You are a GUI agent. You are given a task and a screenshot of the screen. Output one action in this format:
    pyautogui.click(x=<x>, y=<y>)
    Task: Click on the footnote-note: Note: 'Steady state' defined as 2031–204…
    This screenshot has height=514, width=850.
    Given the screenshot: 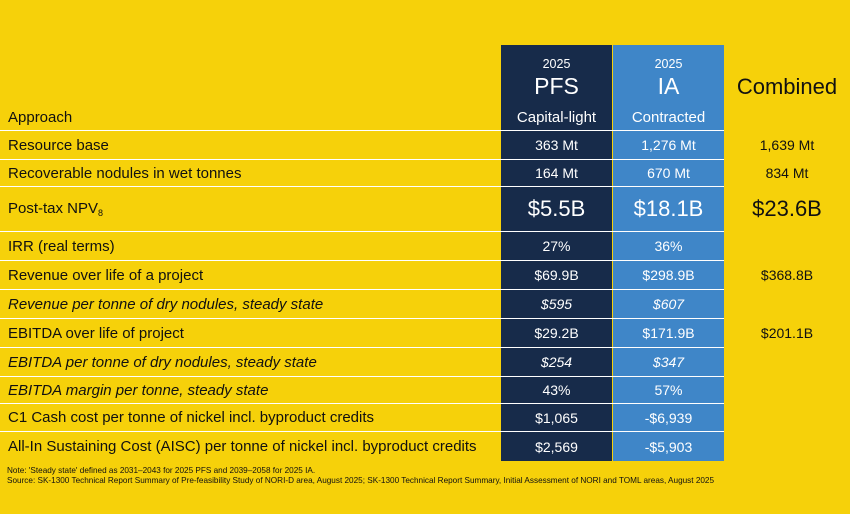 What is the action you would take?
    pyautogui.click(x=161, y=470)
    